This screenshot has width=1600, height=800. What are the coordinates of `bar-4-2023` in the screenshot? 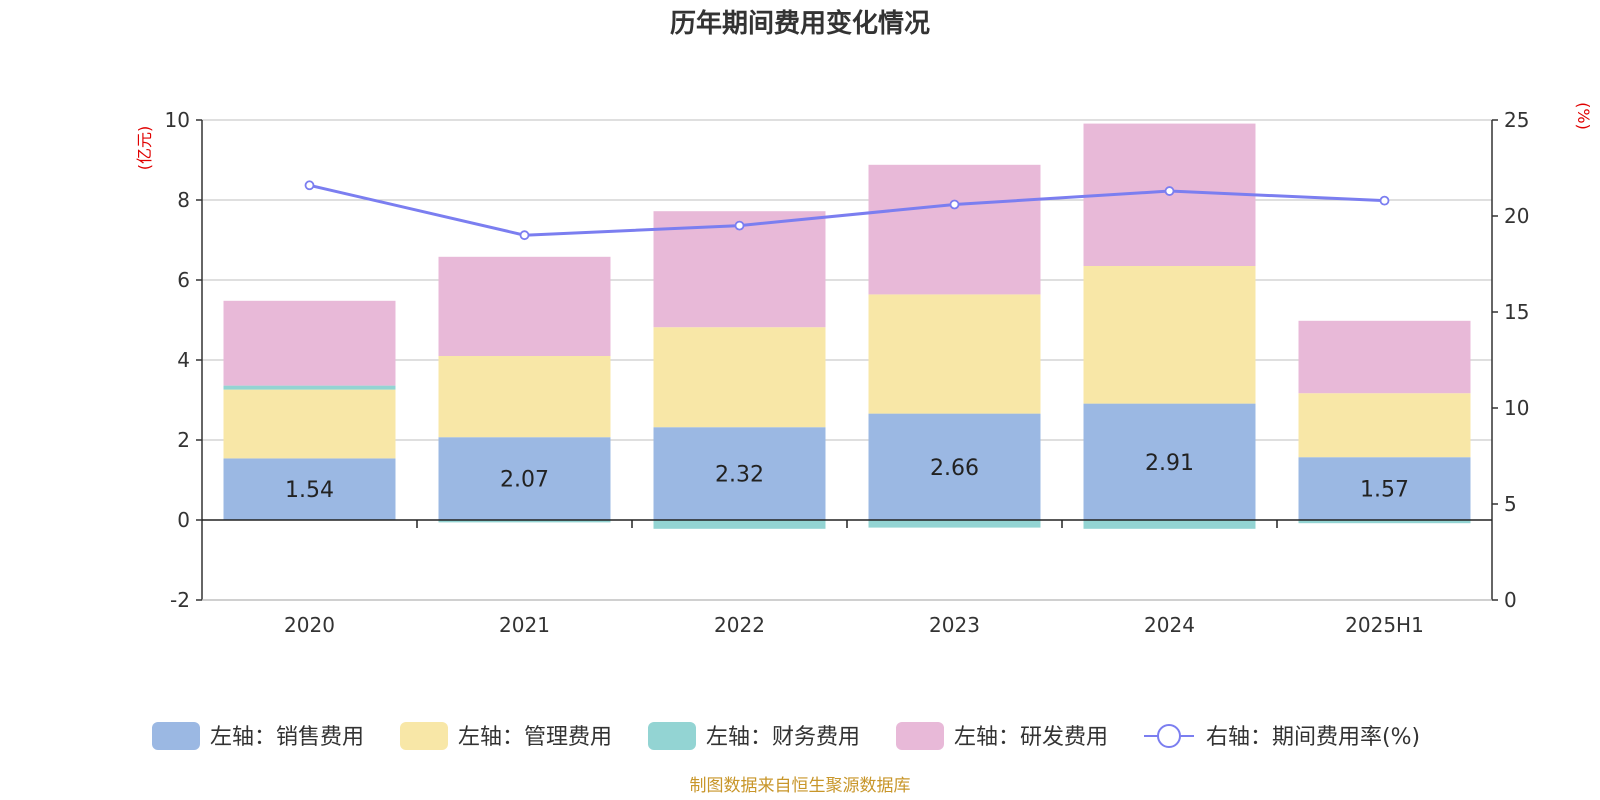 It's located at (954, 229).